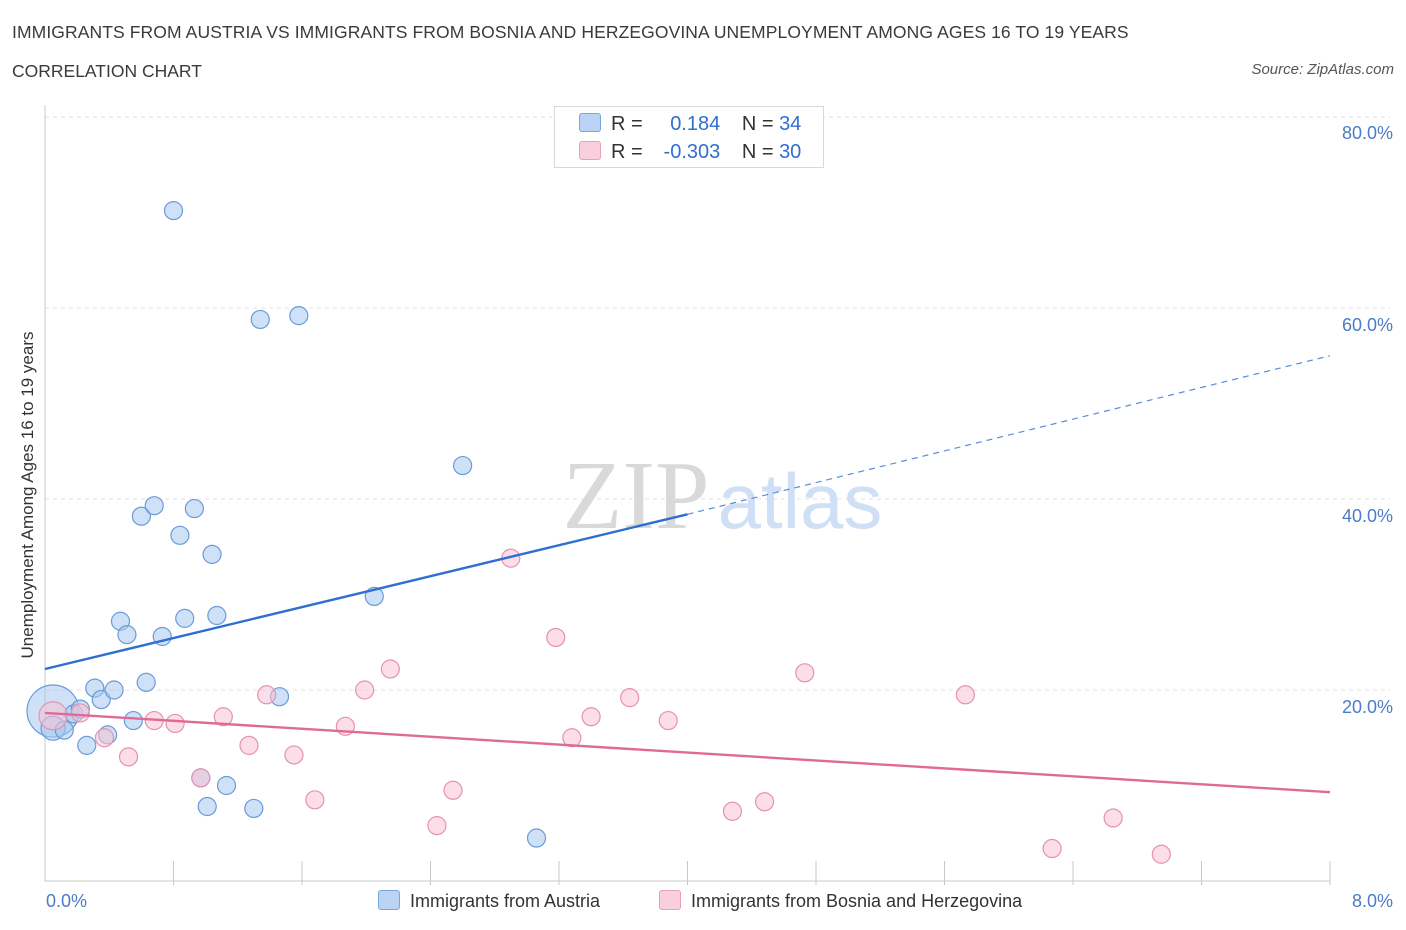 Image resolution: width=1406 pixels, height=930 pixels. Describe the element at coordinates (695, 124) in the screenshot. I see `legend-r-value-austria: 0.184` at that location.